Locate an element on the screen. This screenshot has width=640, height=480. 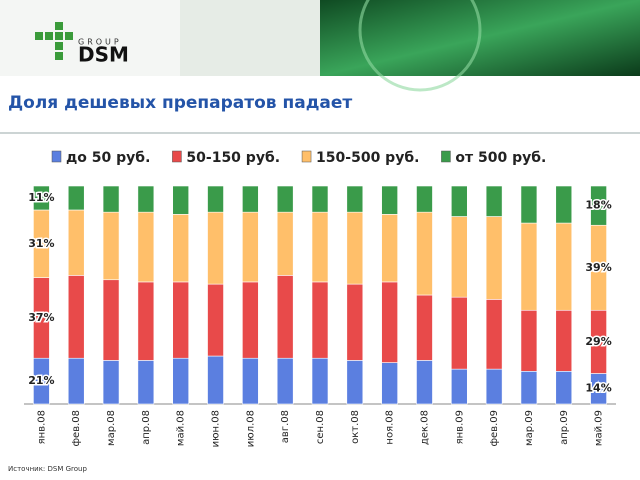
x-tick-label: сен.08 is located at coordinates (320, 427).